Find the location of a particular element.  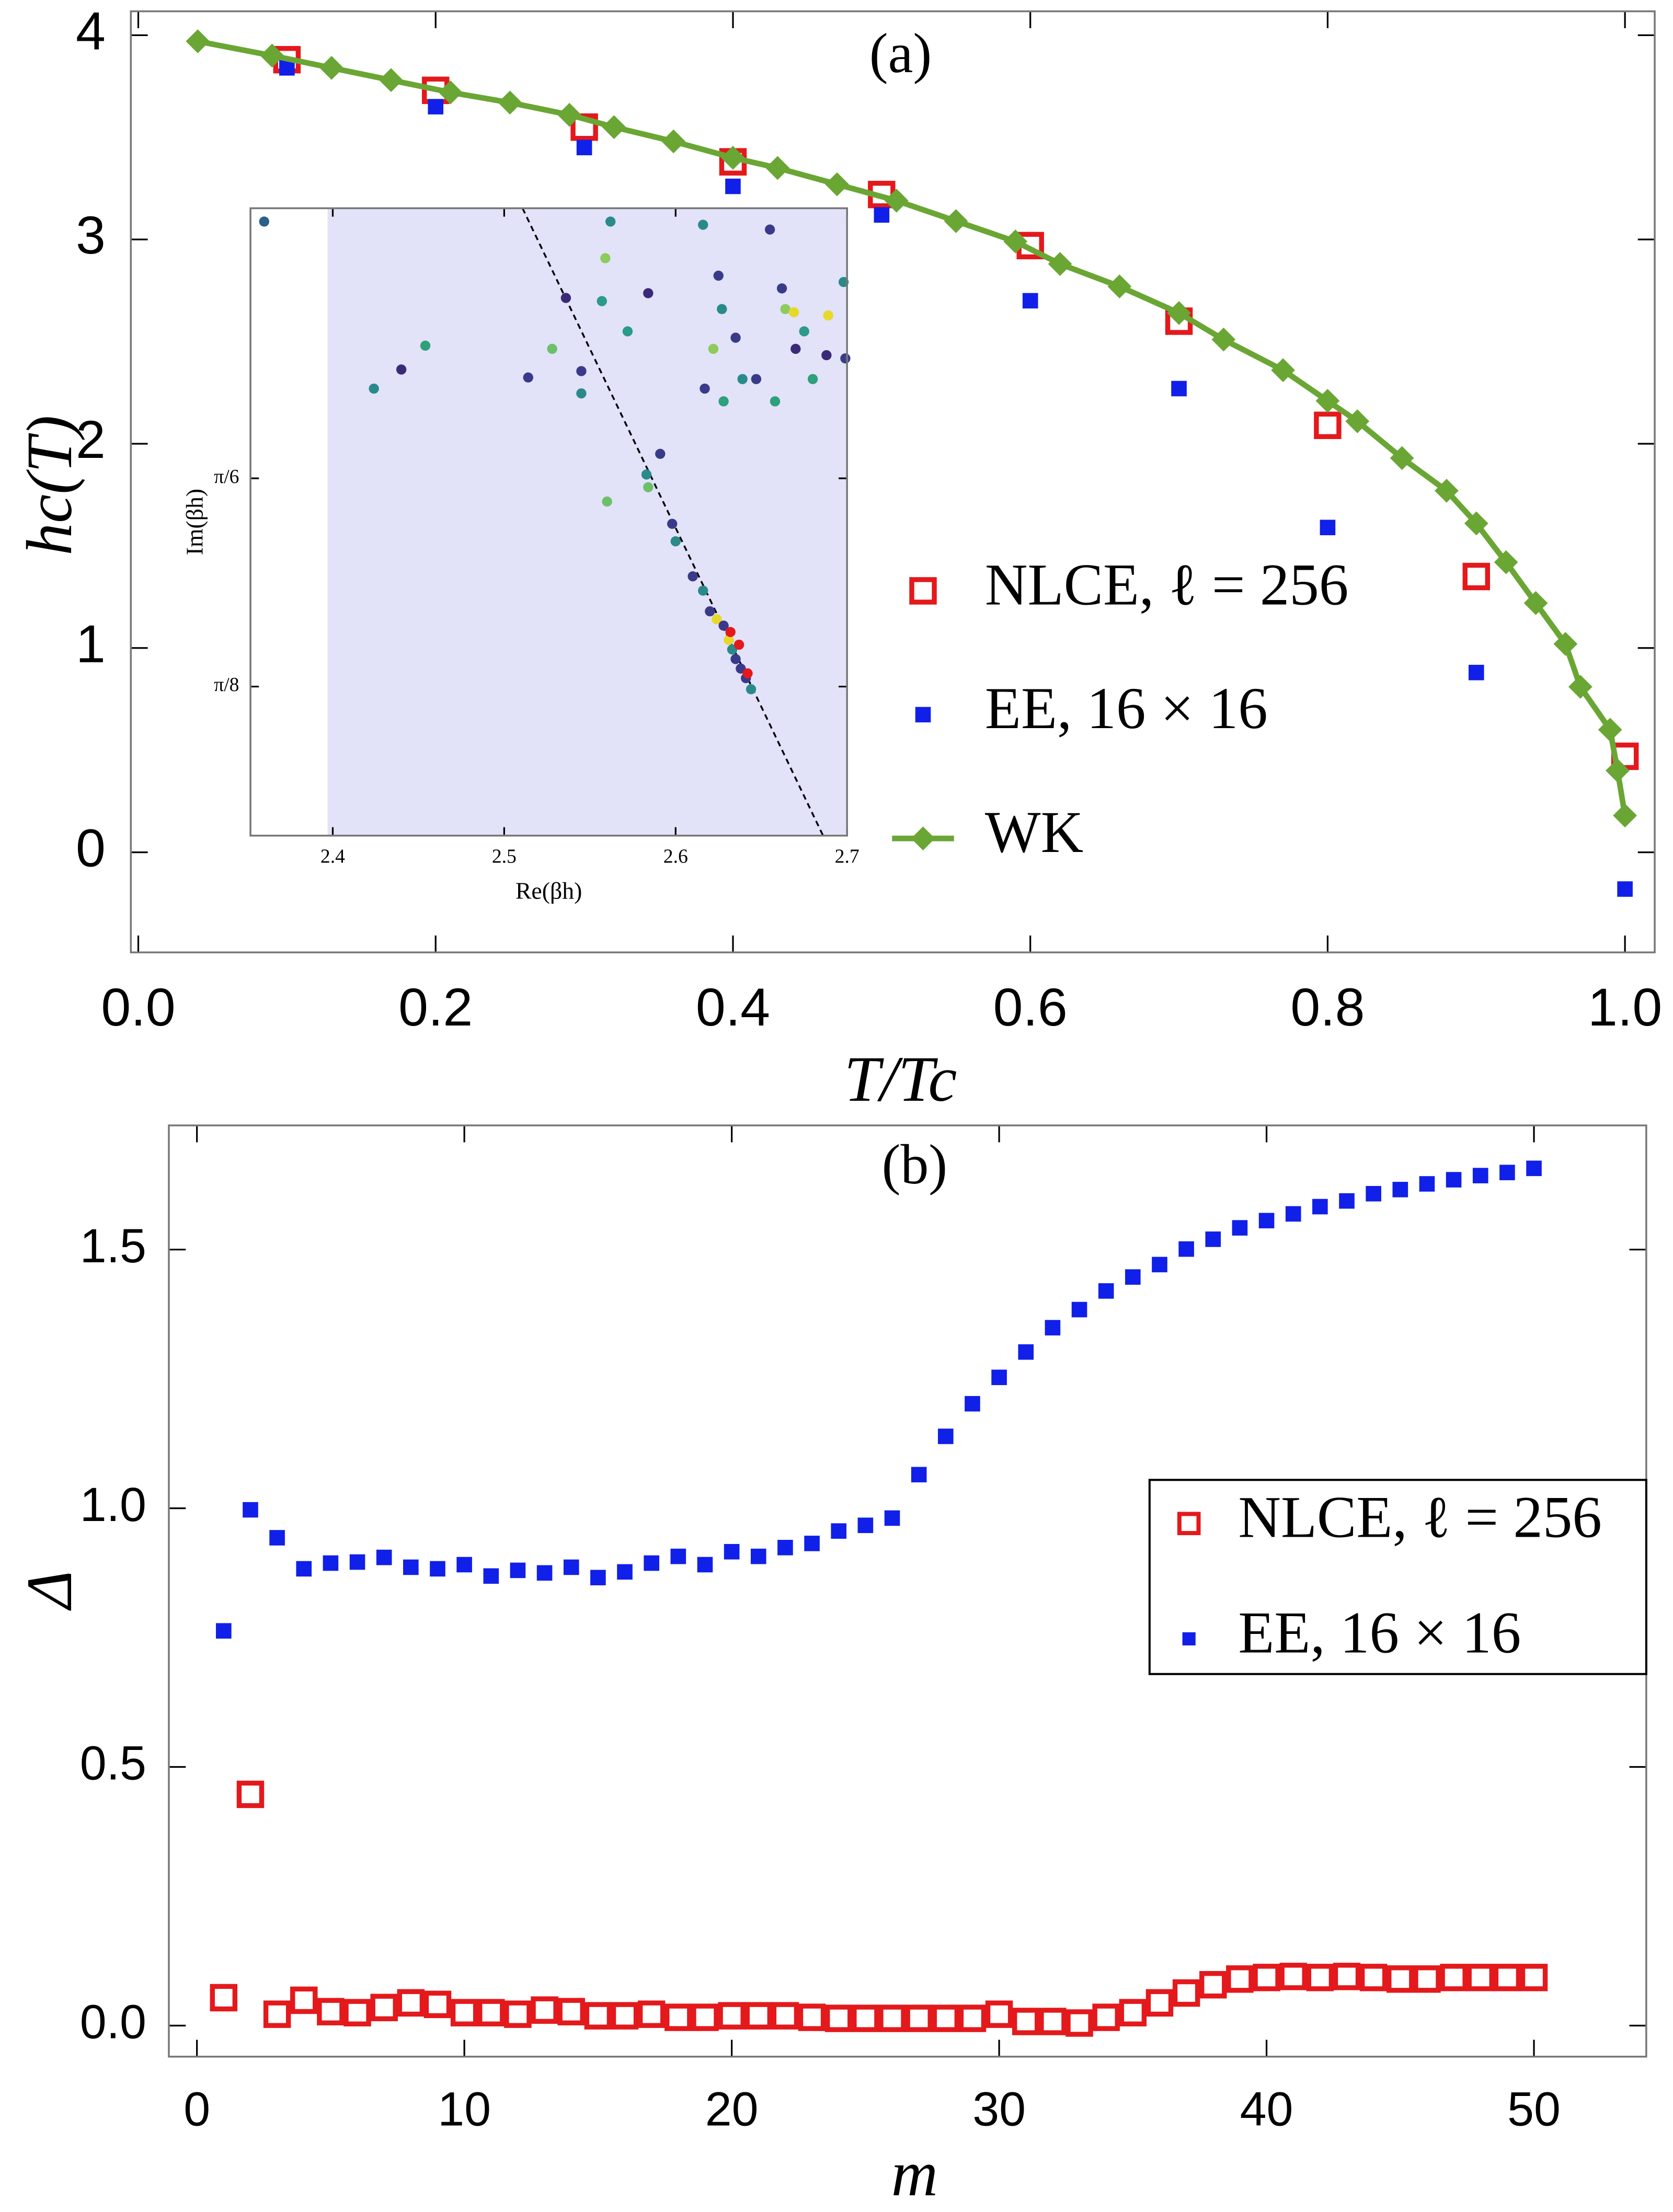

x-tick-label: 20 is located at coordinates (732, 2109).